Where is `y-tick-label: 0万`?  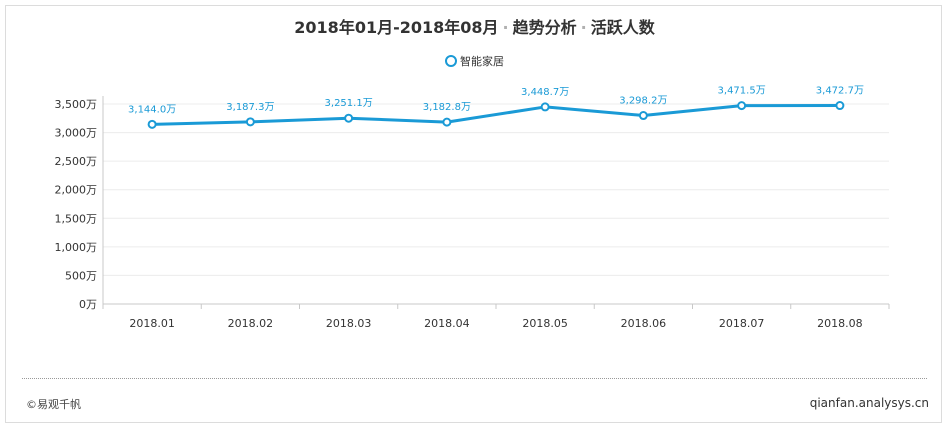 y-tick-label: 0万 is located at coordinates (88, 304).